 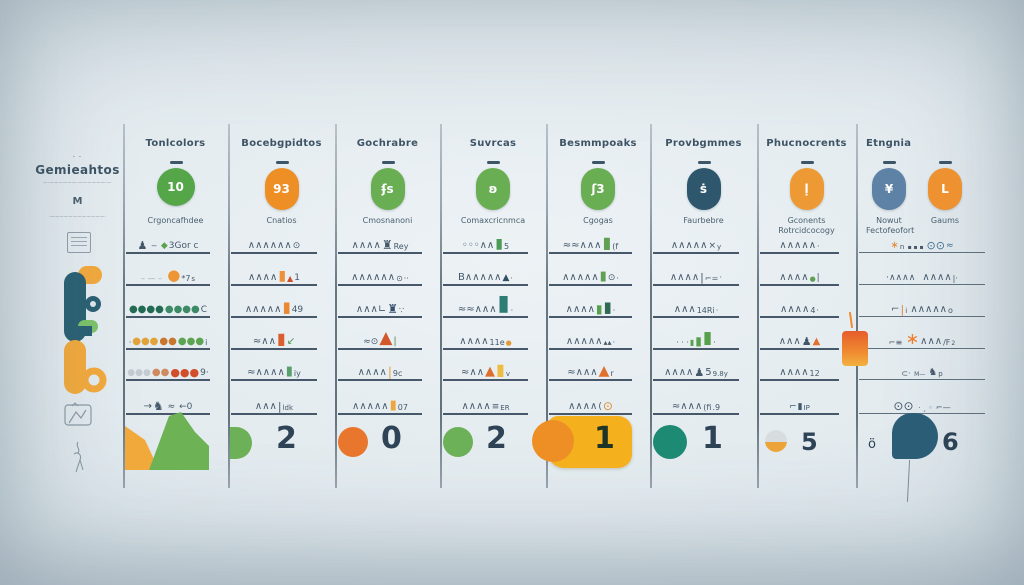 What do you see at coordinates (591, 449) in the screenshot?
I see `column-bottom: 1` at bounding box center [591, 449].